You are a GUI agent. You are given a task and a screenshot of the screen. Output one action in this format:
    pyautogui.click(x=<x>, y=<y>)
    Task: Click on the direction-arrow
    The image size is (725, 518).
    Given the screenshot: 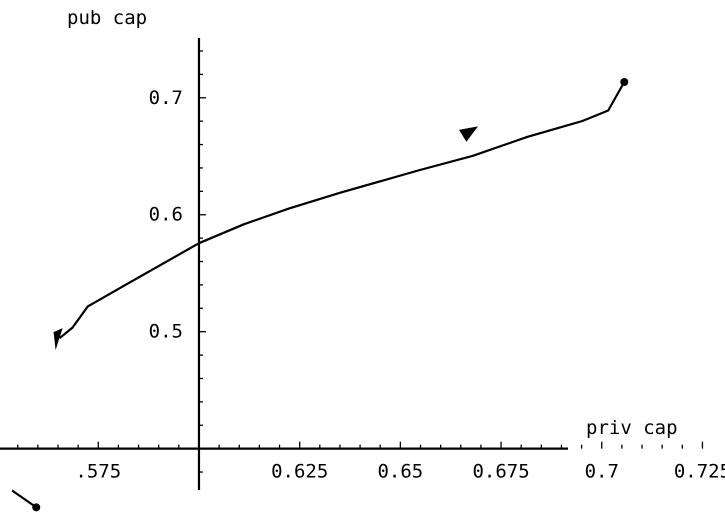 What is the action you would take?
    pyautogui.click(x=468, y=134)
    